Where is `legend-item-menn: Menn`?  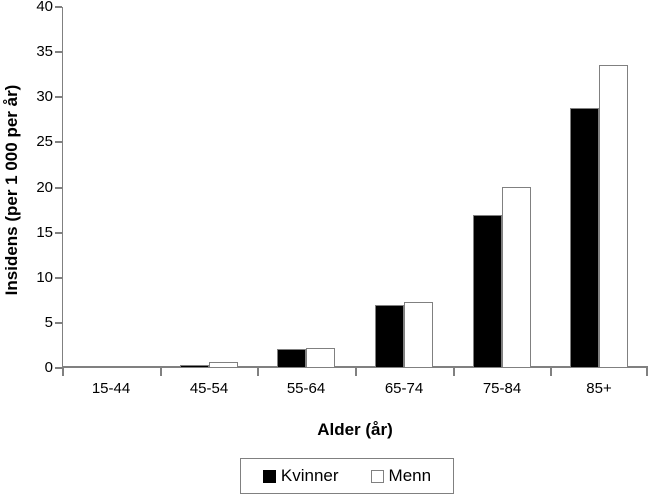 legend-item-menn: Menn is located at coordinates (401, 476).